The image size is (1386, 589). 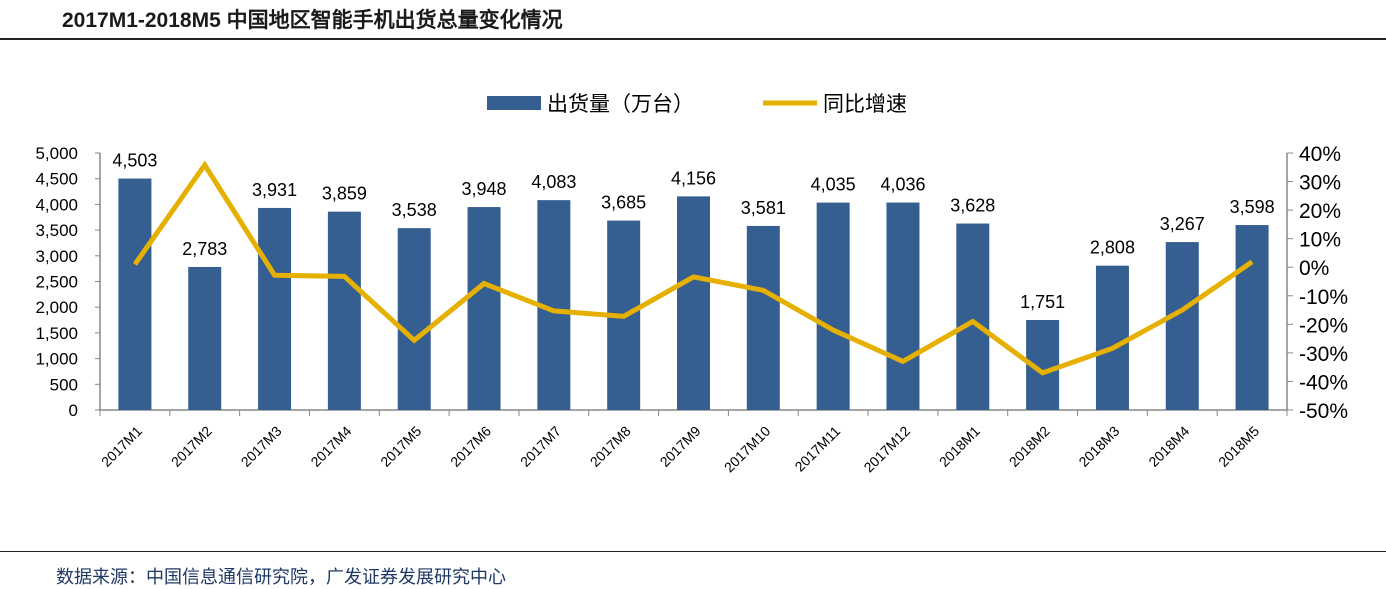 What do you see at coordinates (191, 446) in the screenshot?
I see `x-tick-label: 2017M2` at bounding box center [191, 446].